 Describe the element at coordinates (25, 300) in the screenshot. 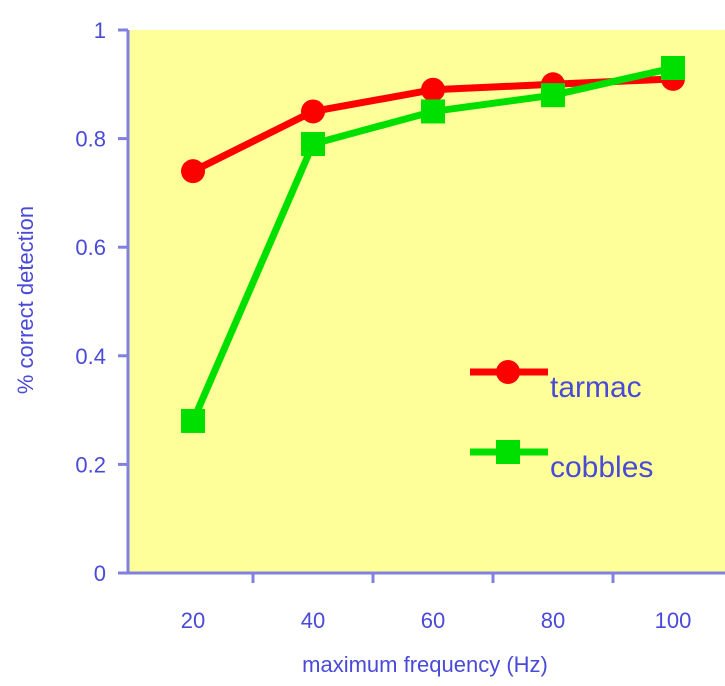

I see `y-axis-title: % correct detection` at that location.